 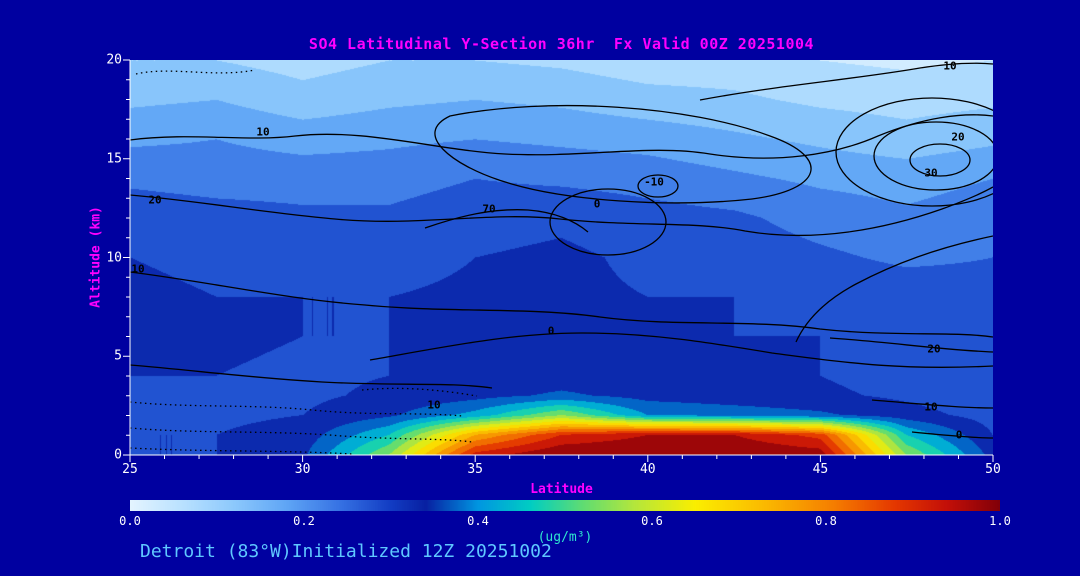 What do you see at coordinates (654, 182) in the screenshot?
I see `contour-label: -10` at bounding box center [654, 182].